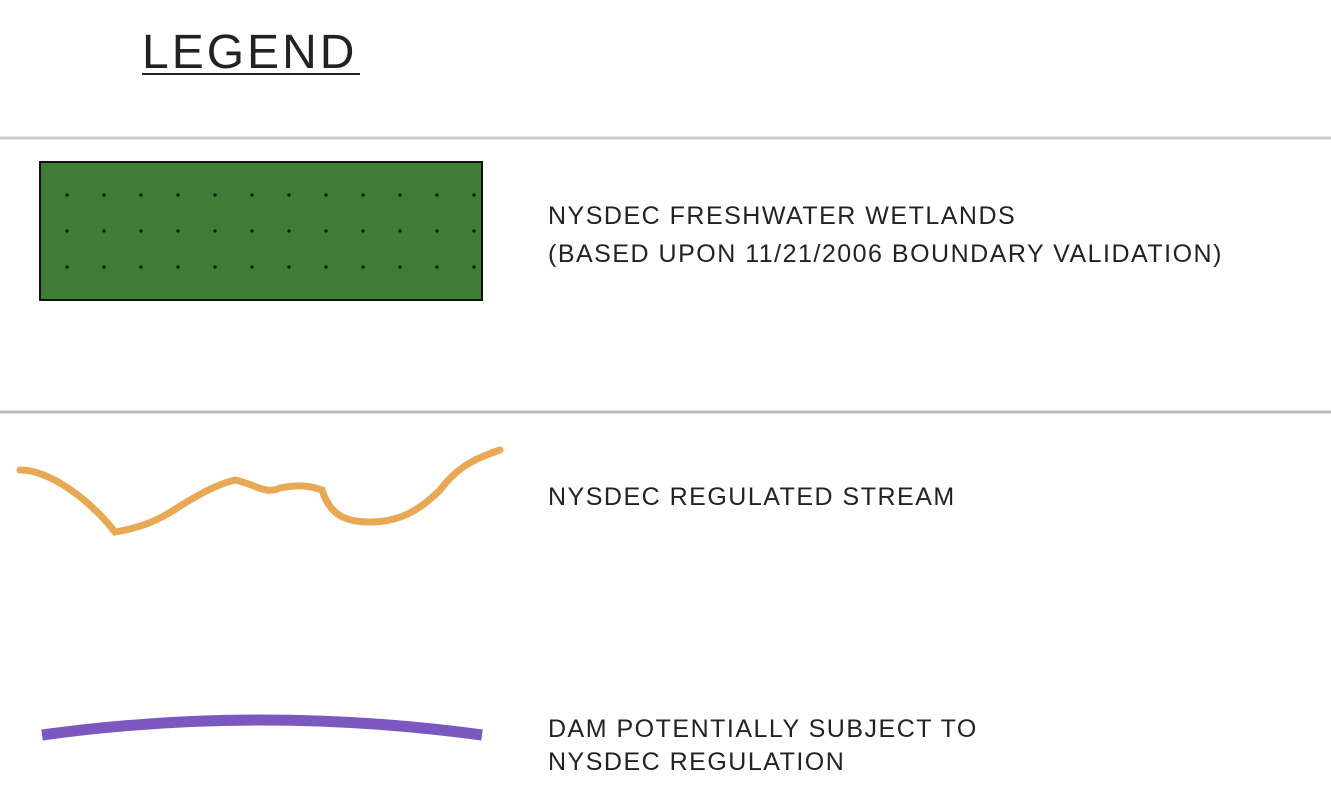 Image resolution: width=1331 pixels, height=806 pixels. I want to click on wetland-dots, so click(261, 231).